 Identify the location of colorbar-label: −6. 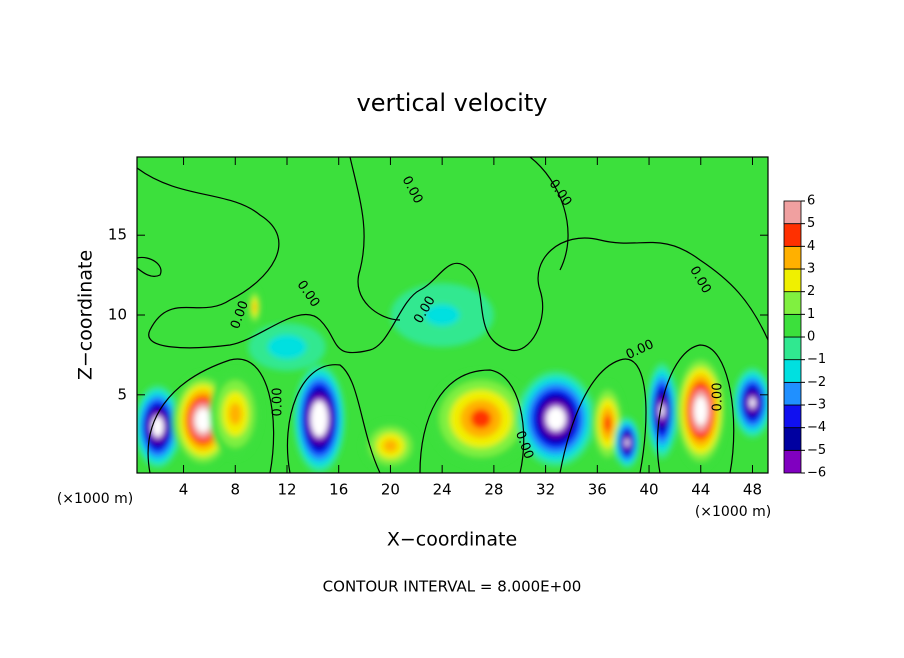
(816, 473).